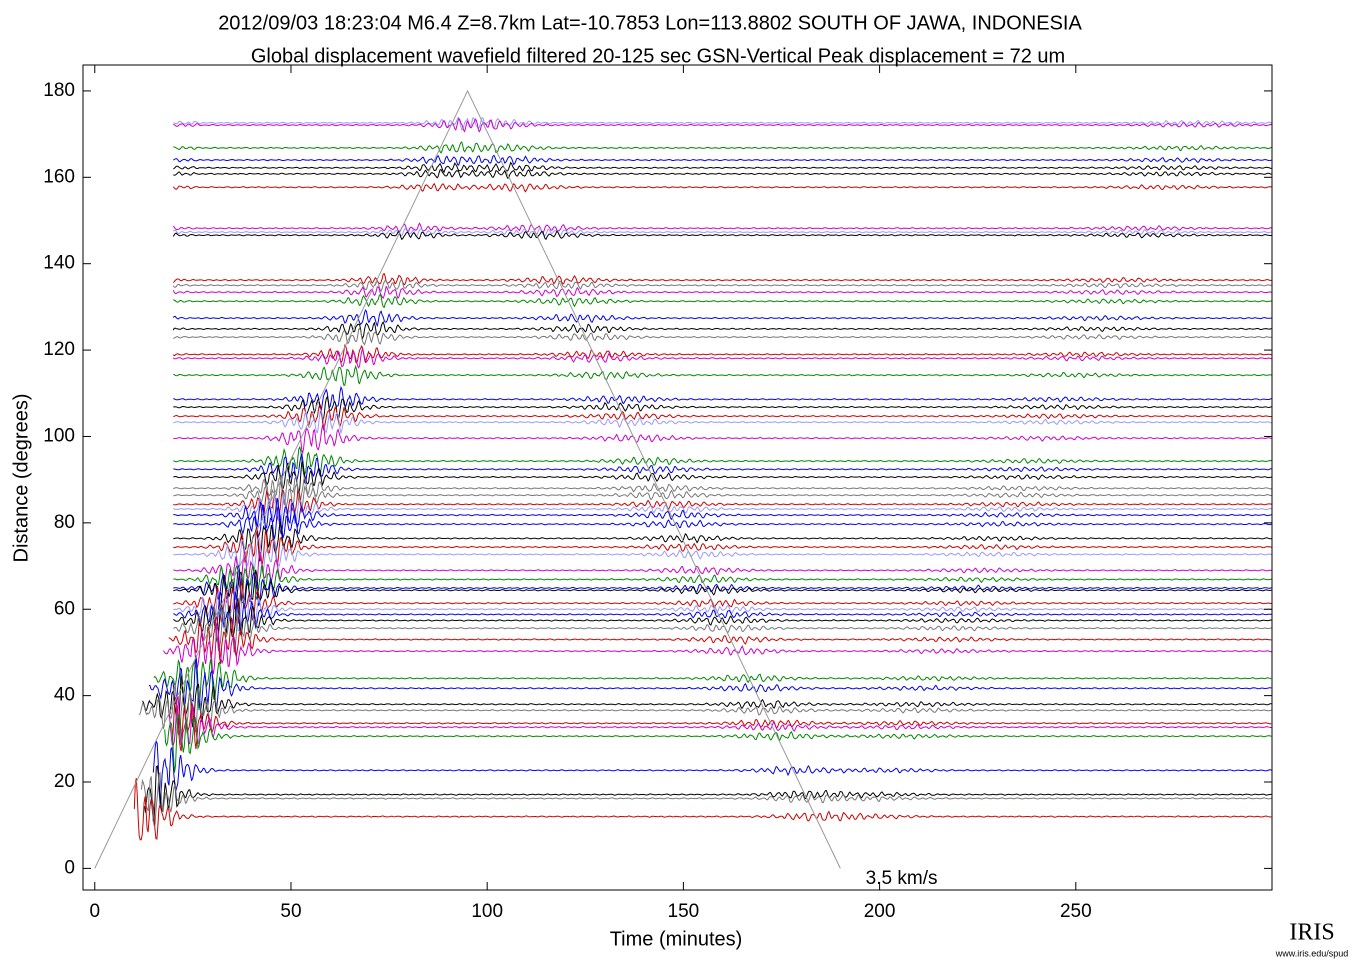  Describe the element at coordinates (880, 911) in the screenshot. I see `x-tick-label: 200` at that location.